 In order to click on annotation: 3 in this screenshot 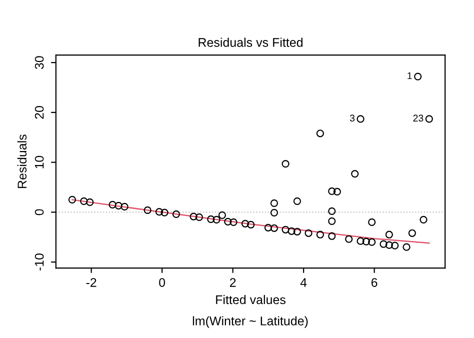, I will do `click(352, 118)`.